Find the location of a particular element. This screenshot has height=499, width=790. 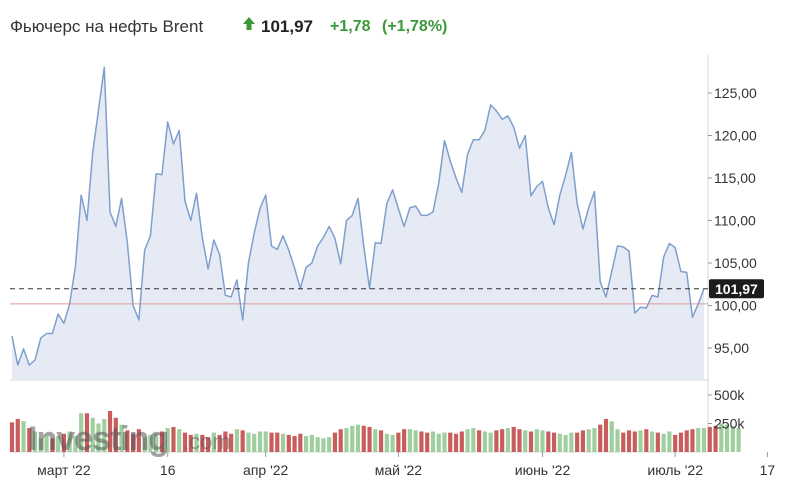

x-tick-label: 16 is located at coordinates (168, 470).